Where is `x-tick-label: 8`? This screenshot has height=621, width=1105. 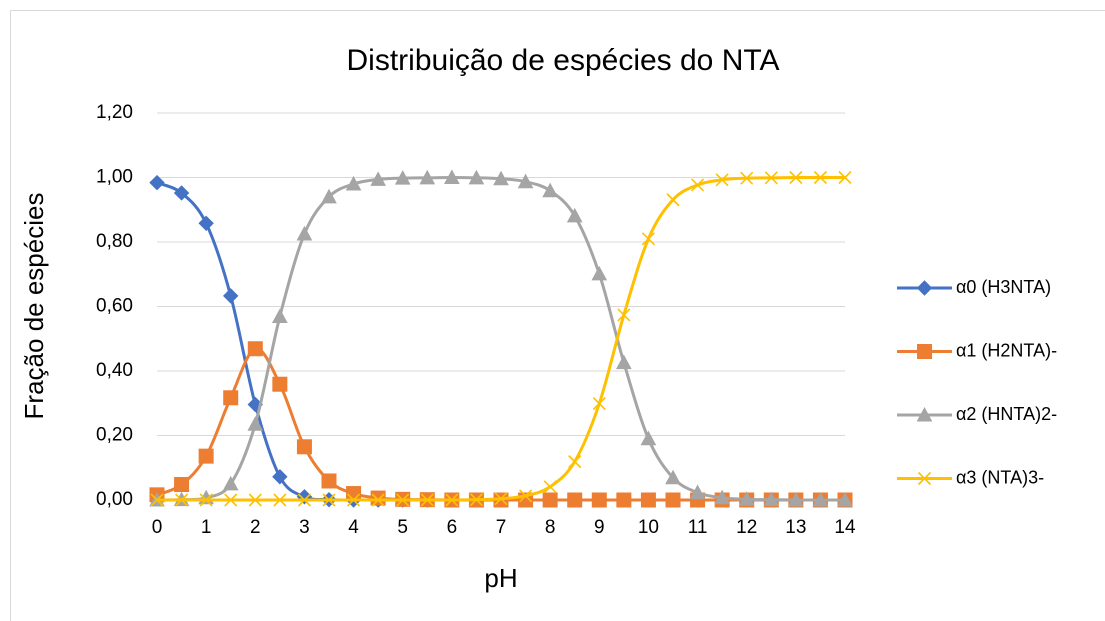
x-tick-label: 8 is located at coordinates (550, 527).